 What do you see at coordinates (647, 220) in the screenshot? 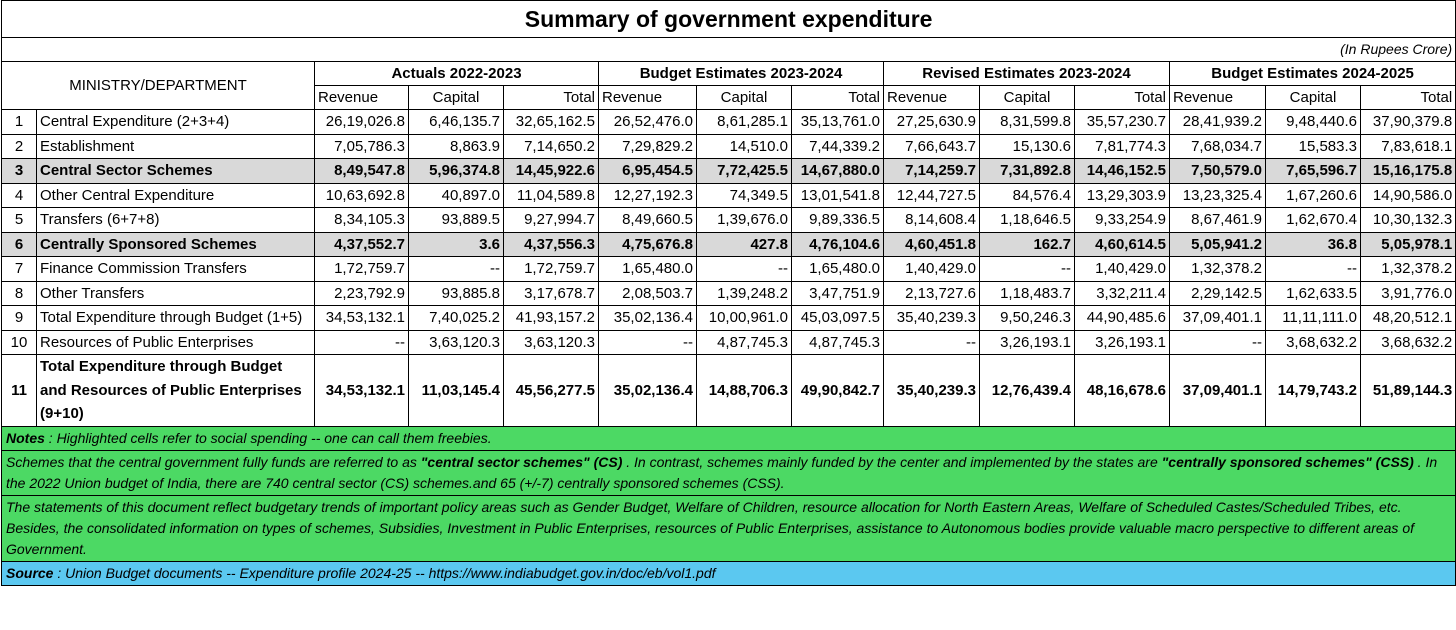
I see `cell: 8,49,660.5` at bounding box center [647, 220].